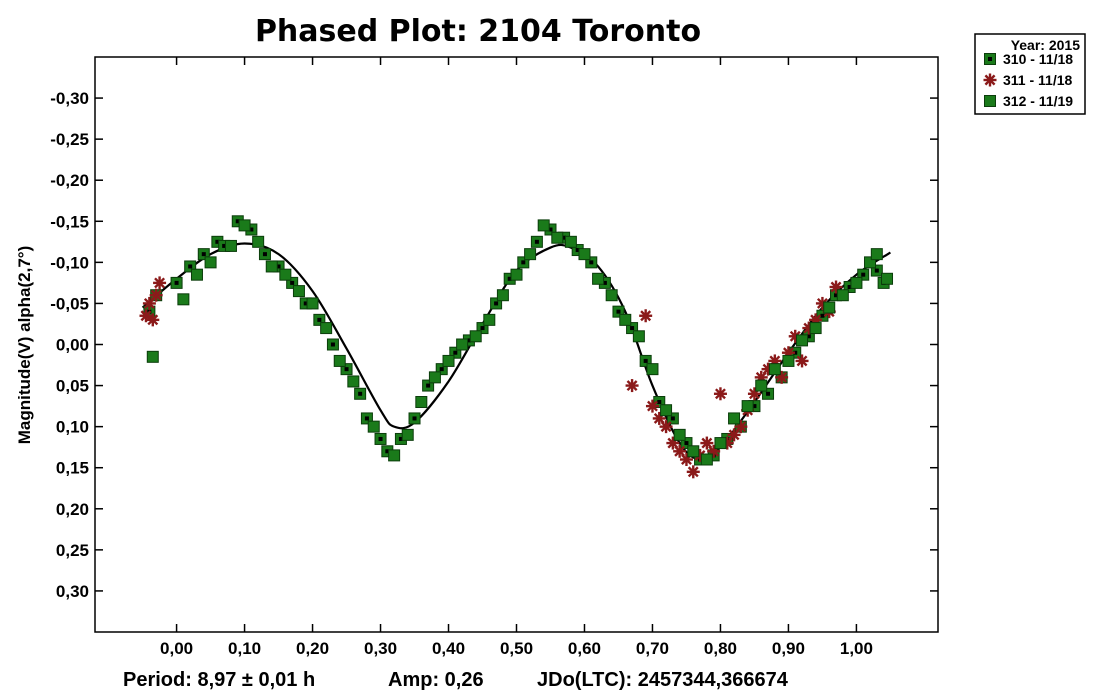  What do you see at coordinates (436, 680) in the screenshot?
I see `footer-amplitude: Amp: 0,26` at bounding box center [436, 680].